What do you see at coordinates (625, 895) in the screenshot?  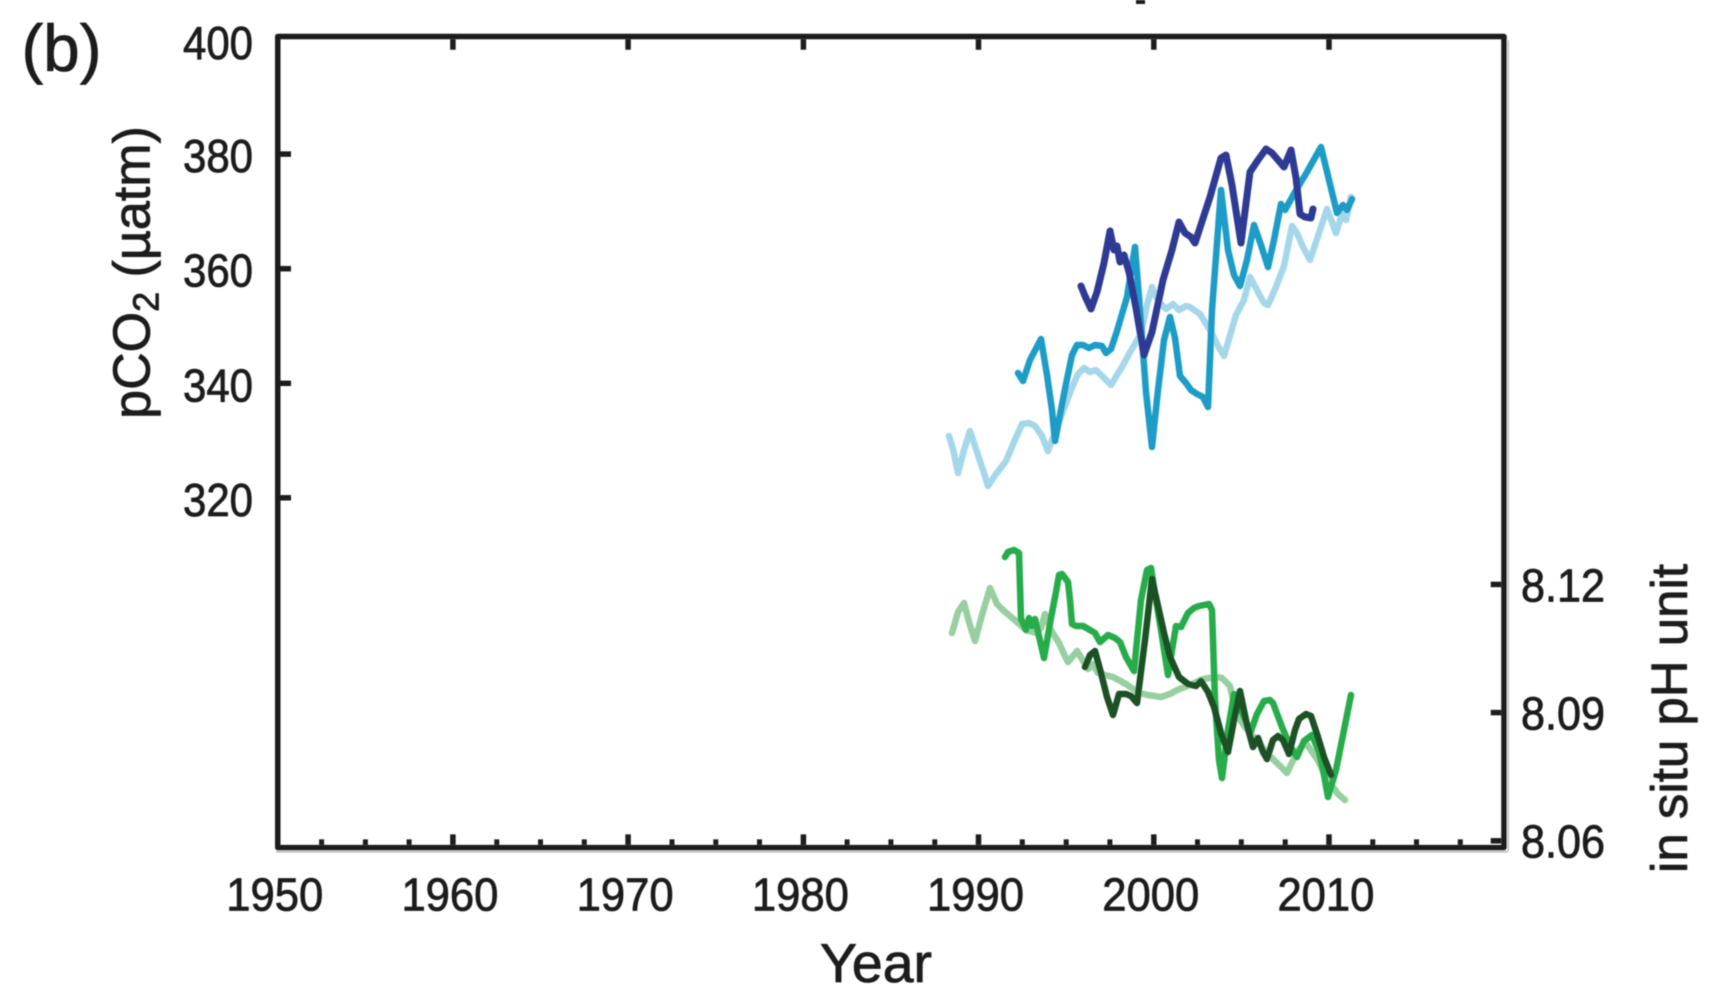 I see `svg-text: 1970` at bounding box center [625, 895].